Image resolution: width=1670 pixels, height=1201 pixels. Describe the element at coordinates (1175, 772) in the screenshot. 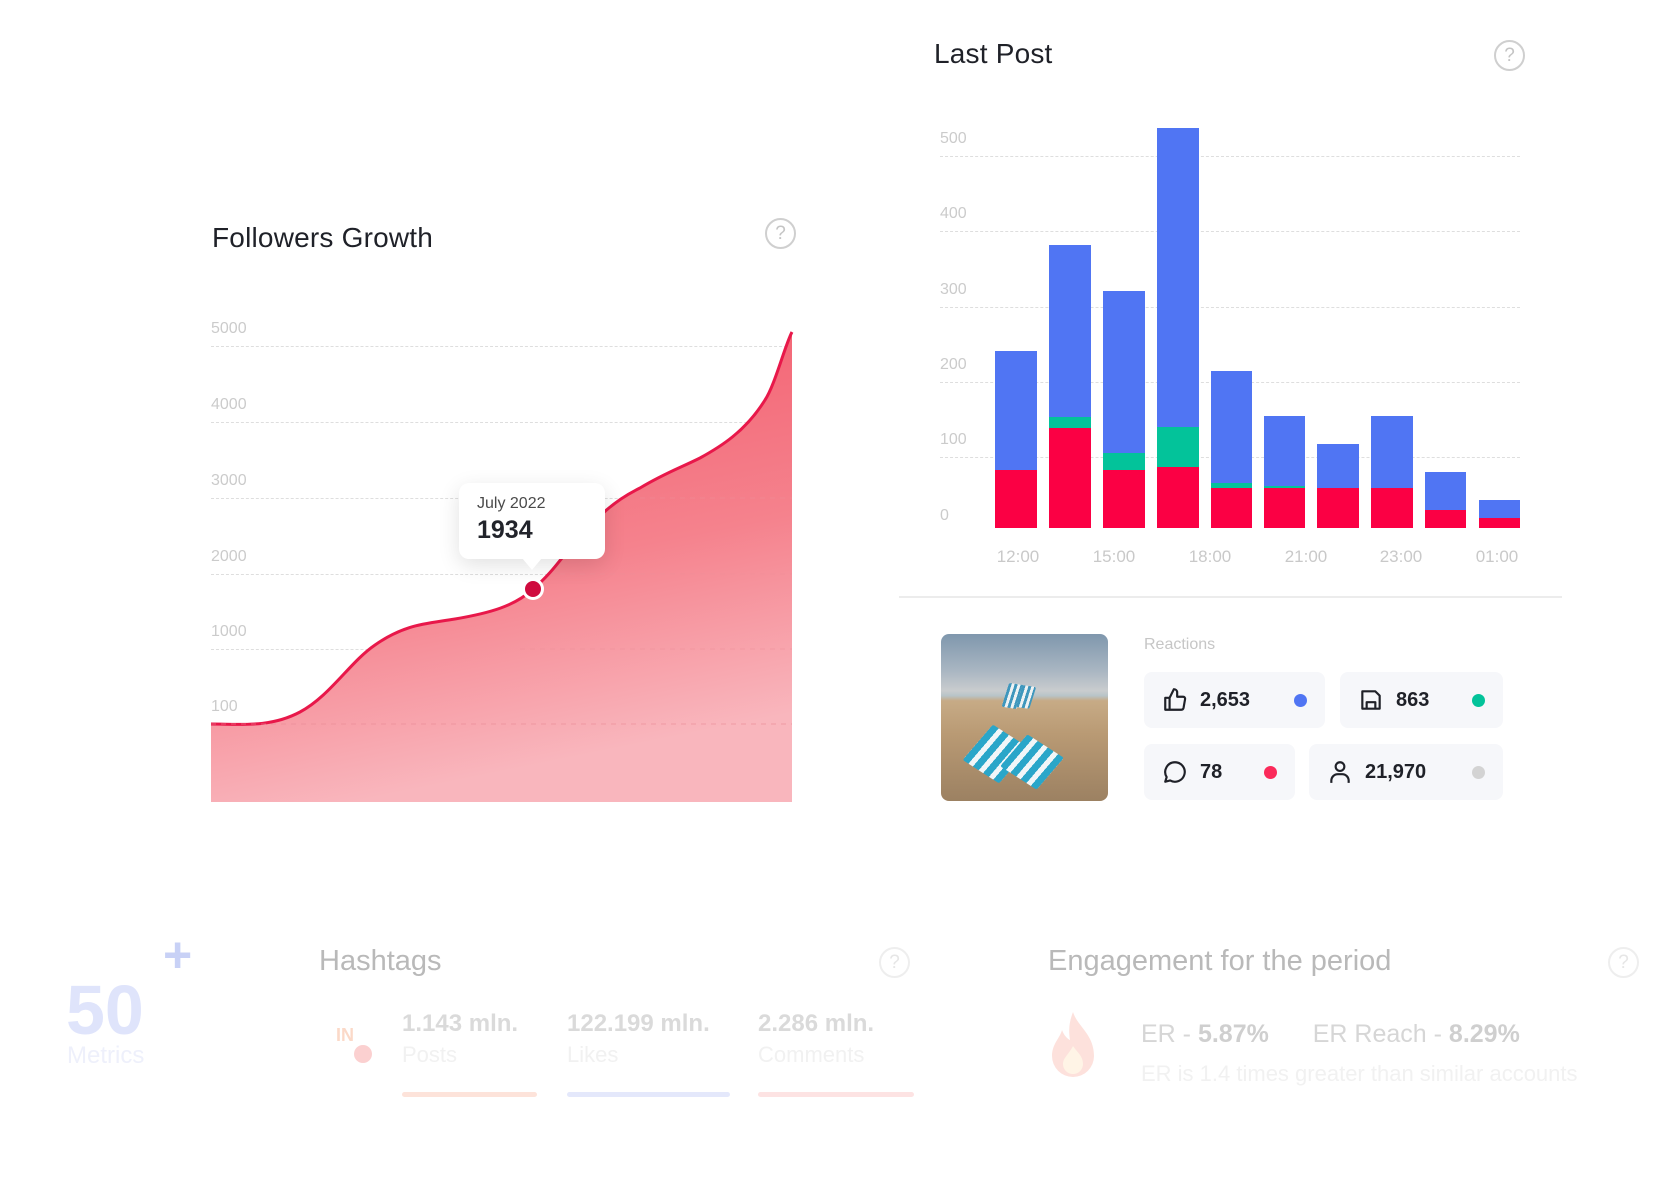

I see `comment-icon` at that location.